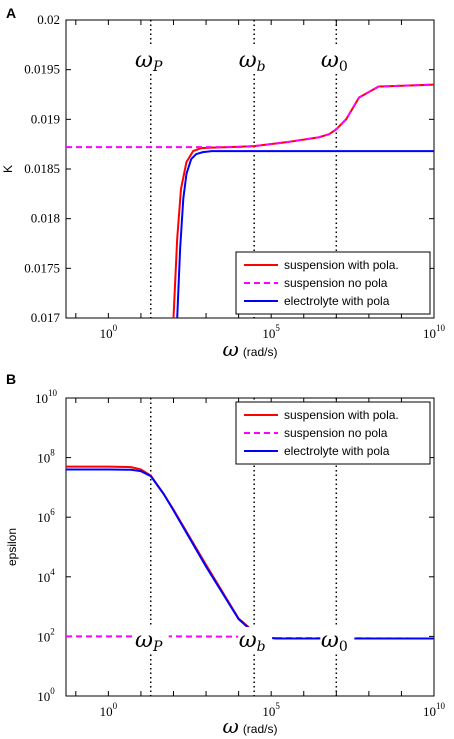 This screenshot has height=739, width=454. Describe the element at coordinates (11, 13) in the screenshot. I see `panel-label: A` at that location.